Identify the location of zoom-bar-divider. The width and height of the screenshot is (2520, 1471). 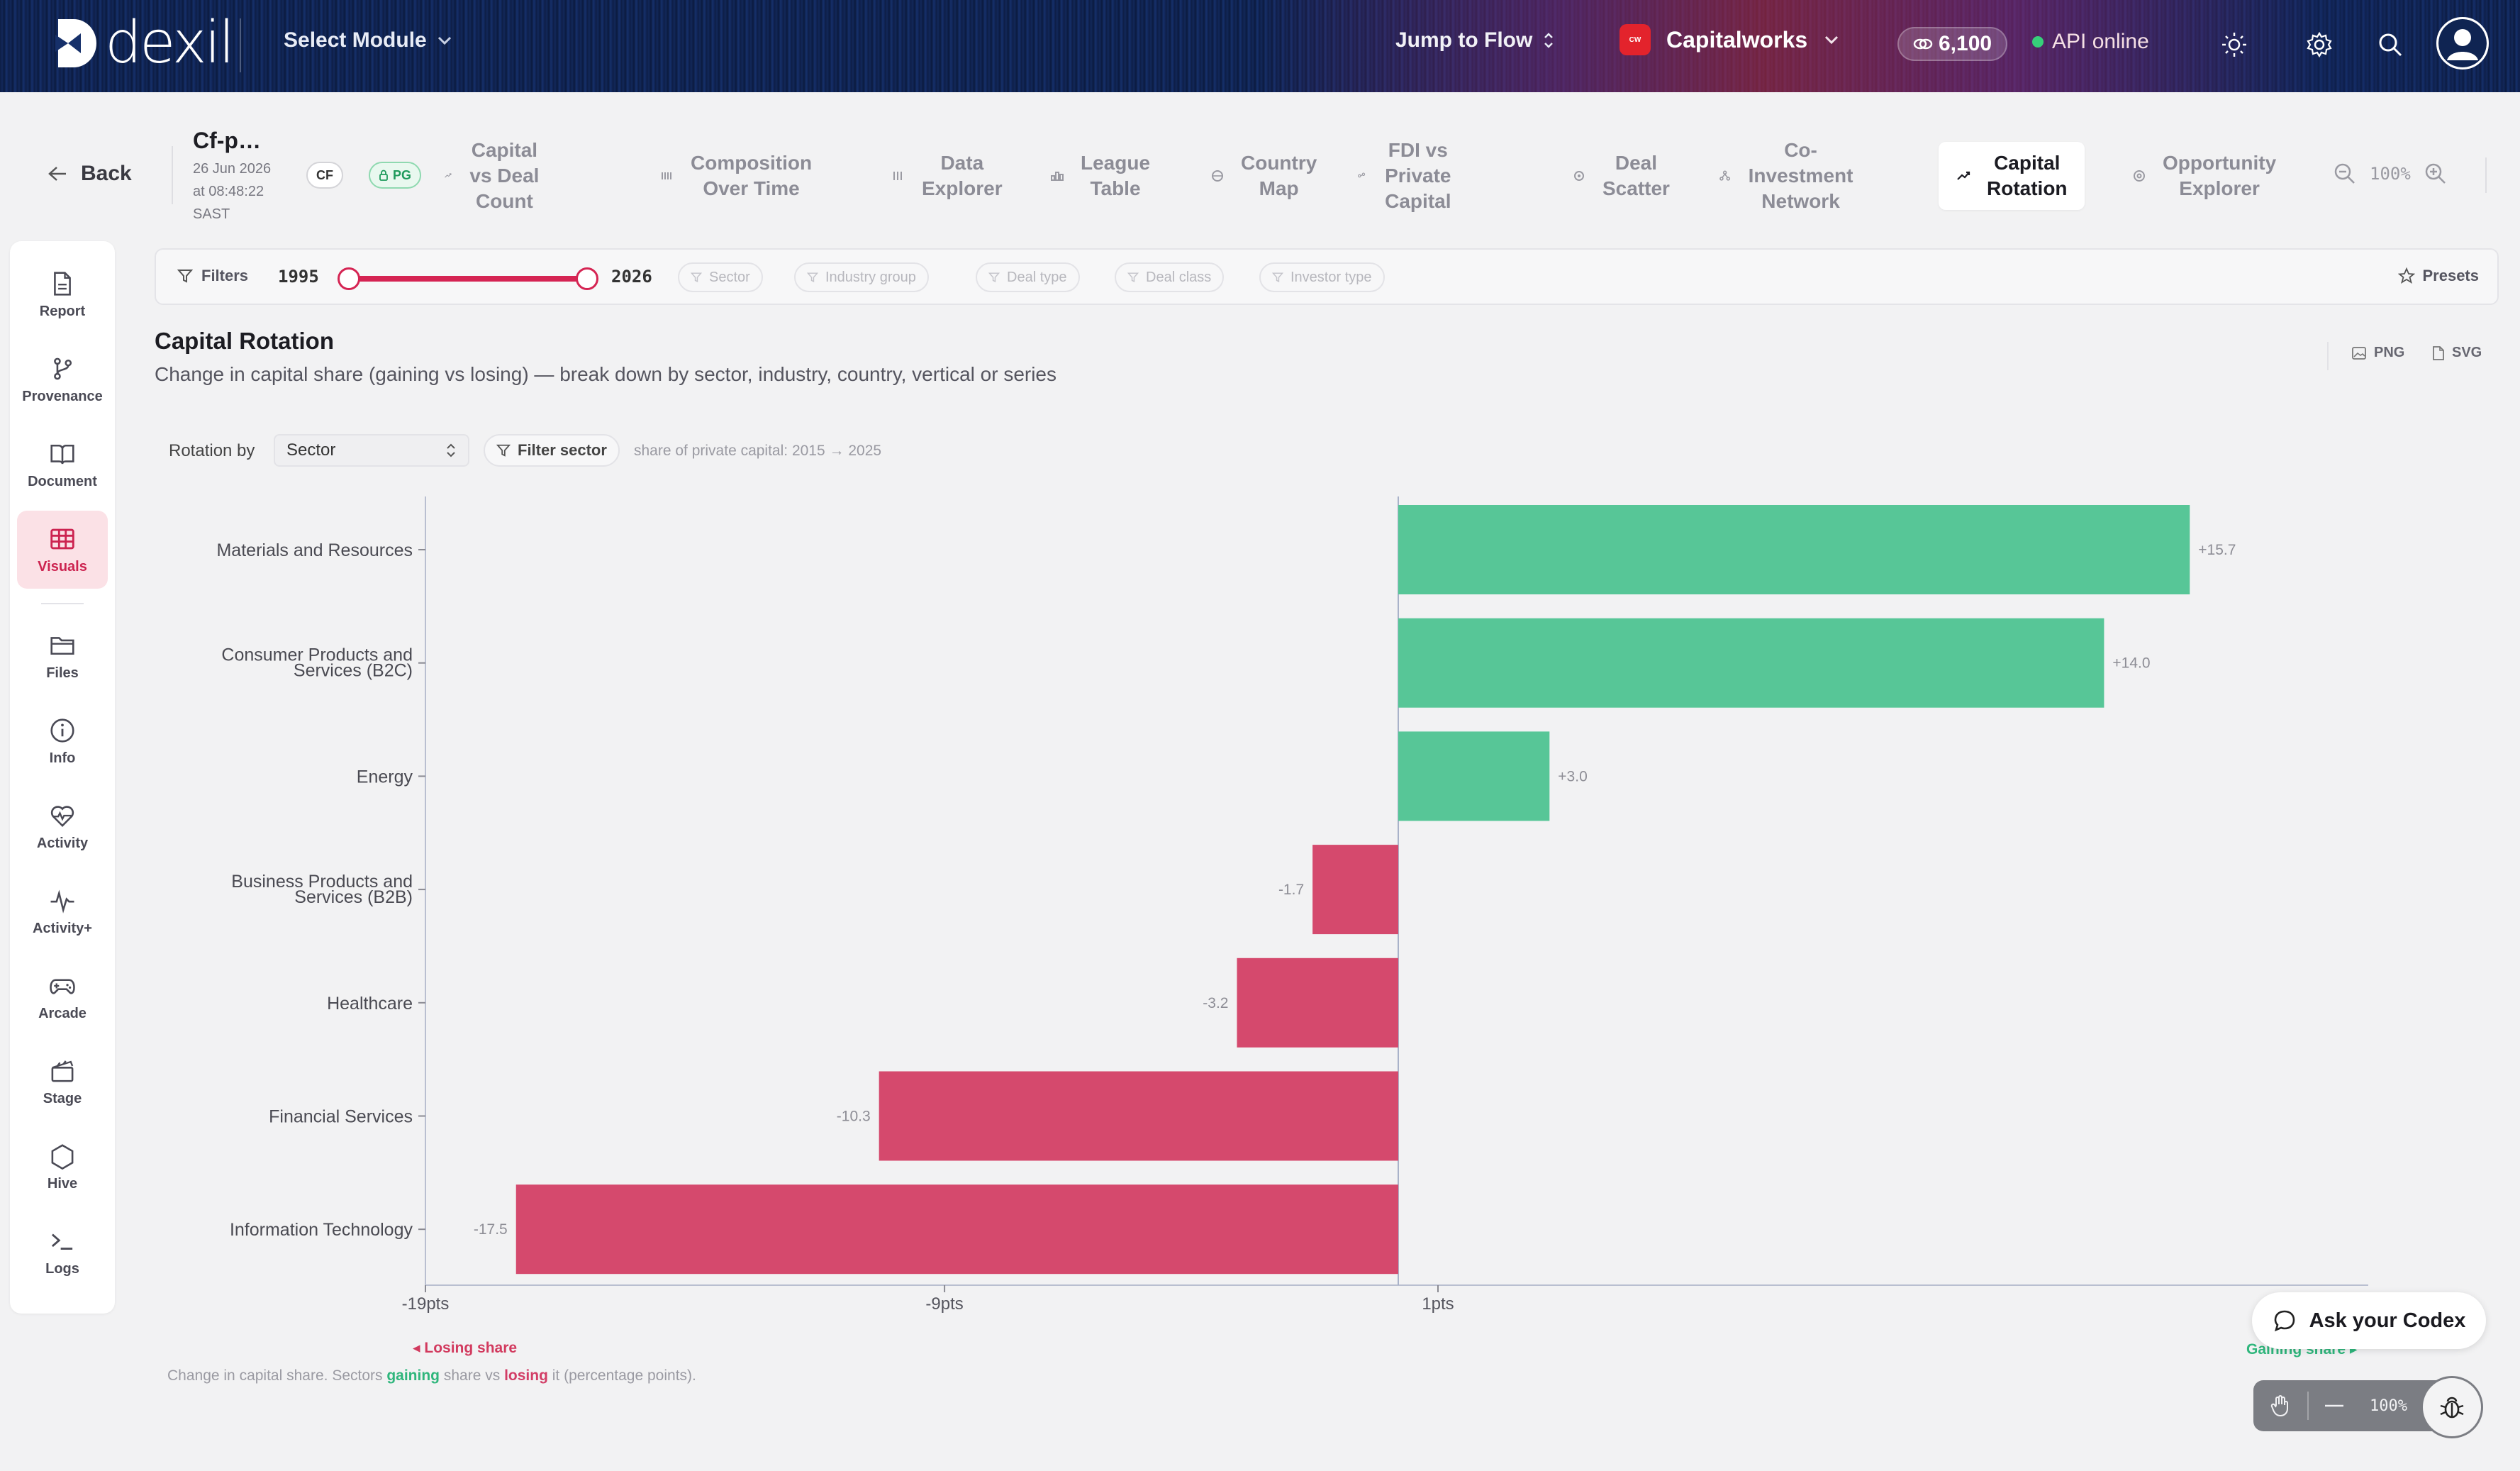
(2308, 1406).